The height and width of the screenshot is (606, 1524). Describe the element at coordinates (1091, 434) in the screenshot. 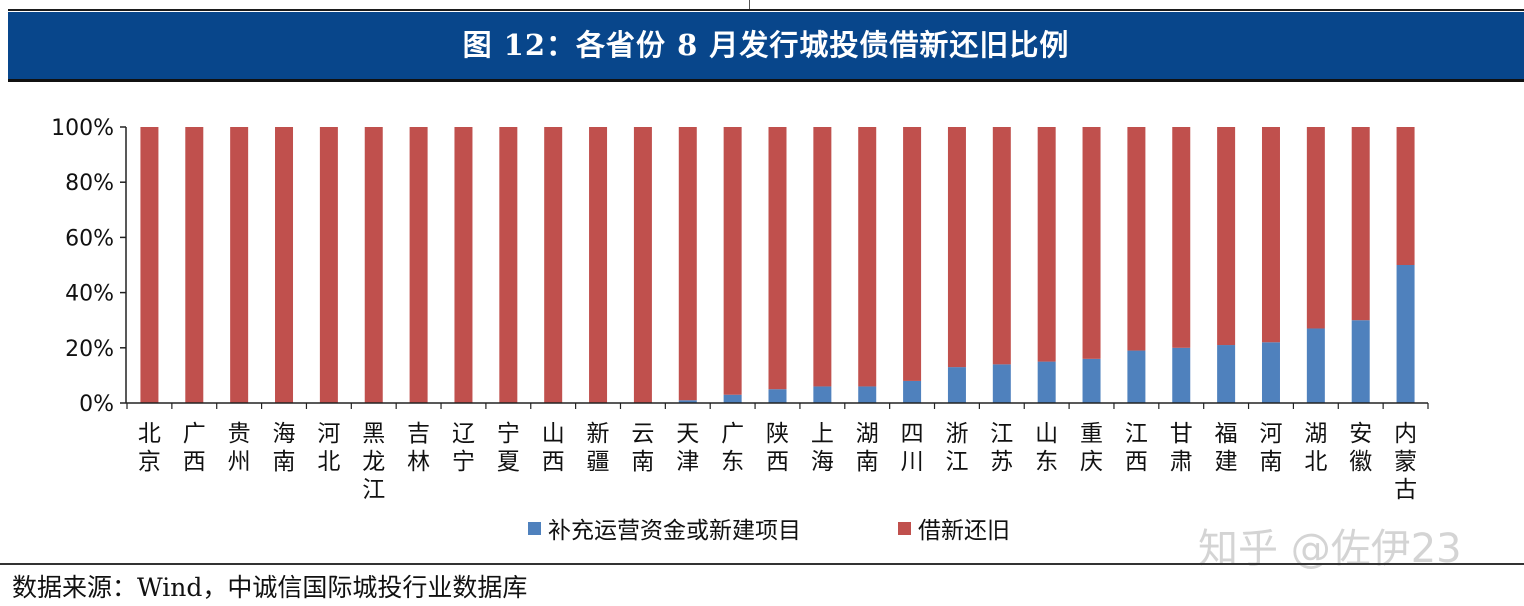

I see `x-tick-label: 重` at that location.